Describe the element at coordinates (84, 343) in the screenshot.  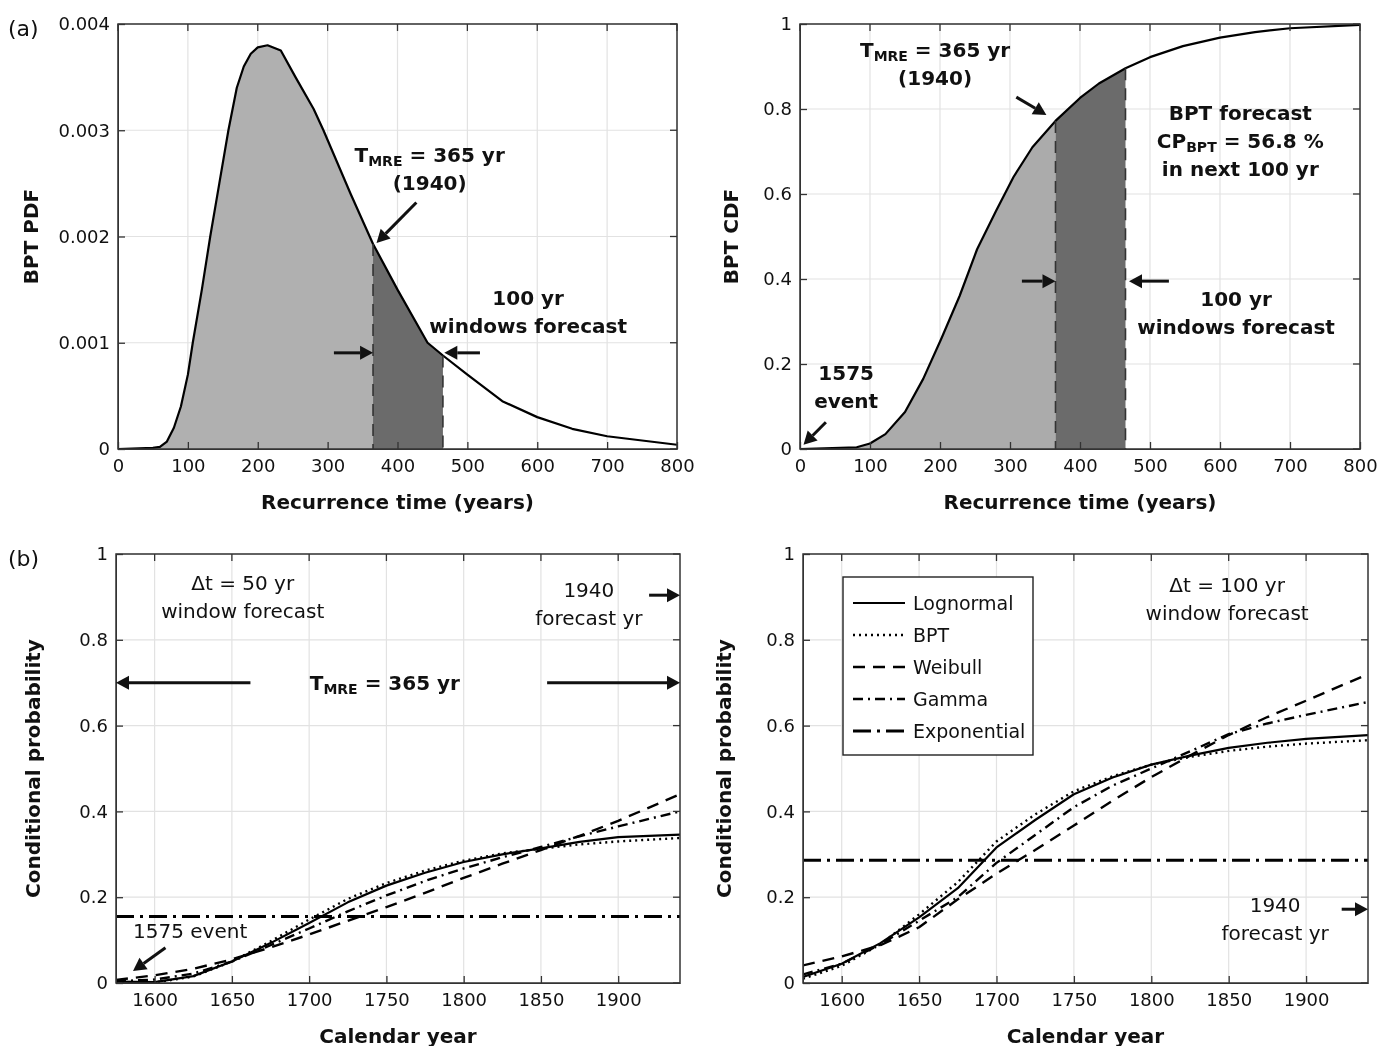
I see `y-tick-label: 0.001` at that location.